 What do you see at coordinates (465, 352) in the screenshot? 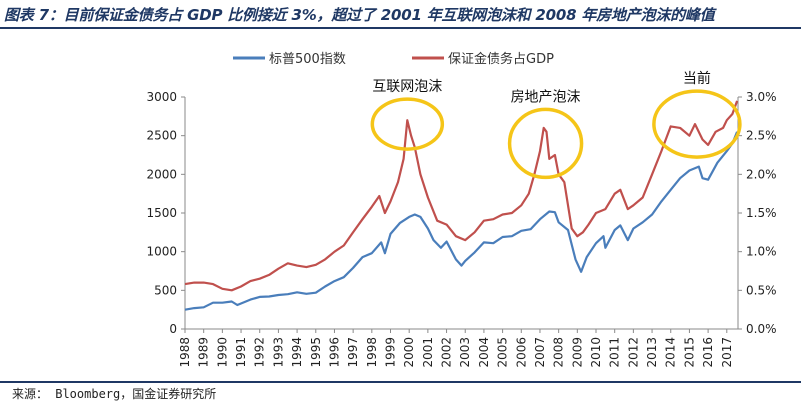
I see `x-tick-label: 2003` at bounding box center [465, 352].